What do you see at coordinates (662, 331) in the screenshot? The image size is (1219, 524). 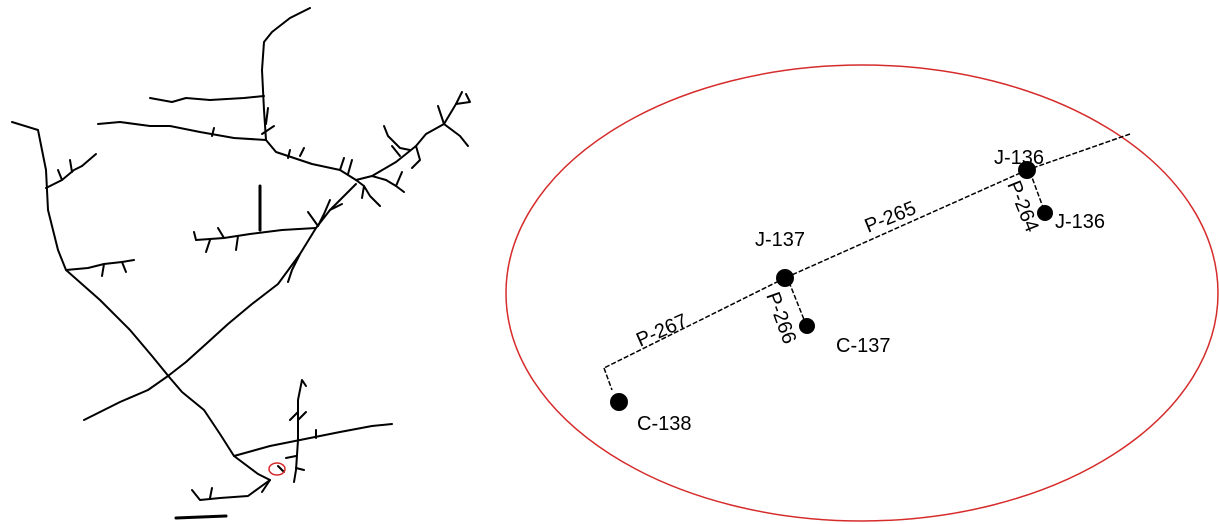 I see `label-p267: P-267` at bounding box center [662, 331].